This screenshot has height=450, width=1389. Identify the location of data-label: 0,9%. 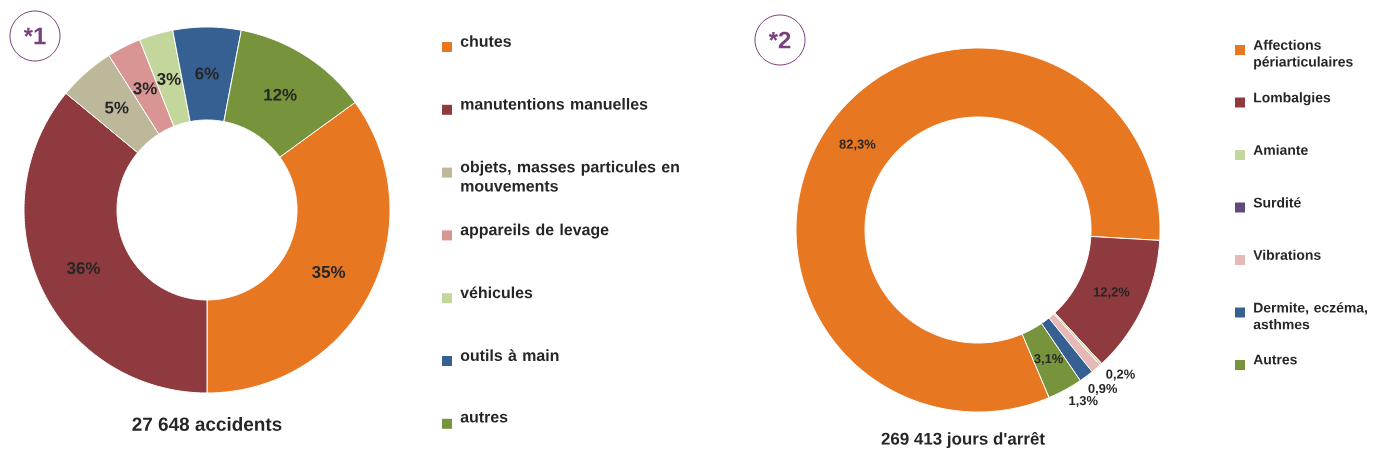
(1103, 389).